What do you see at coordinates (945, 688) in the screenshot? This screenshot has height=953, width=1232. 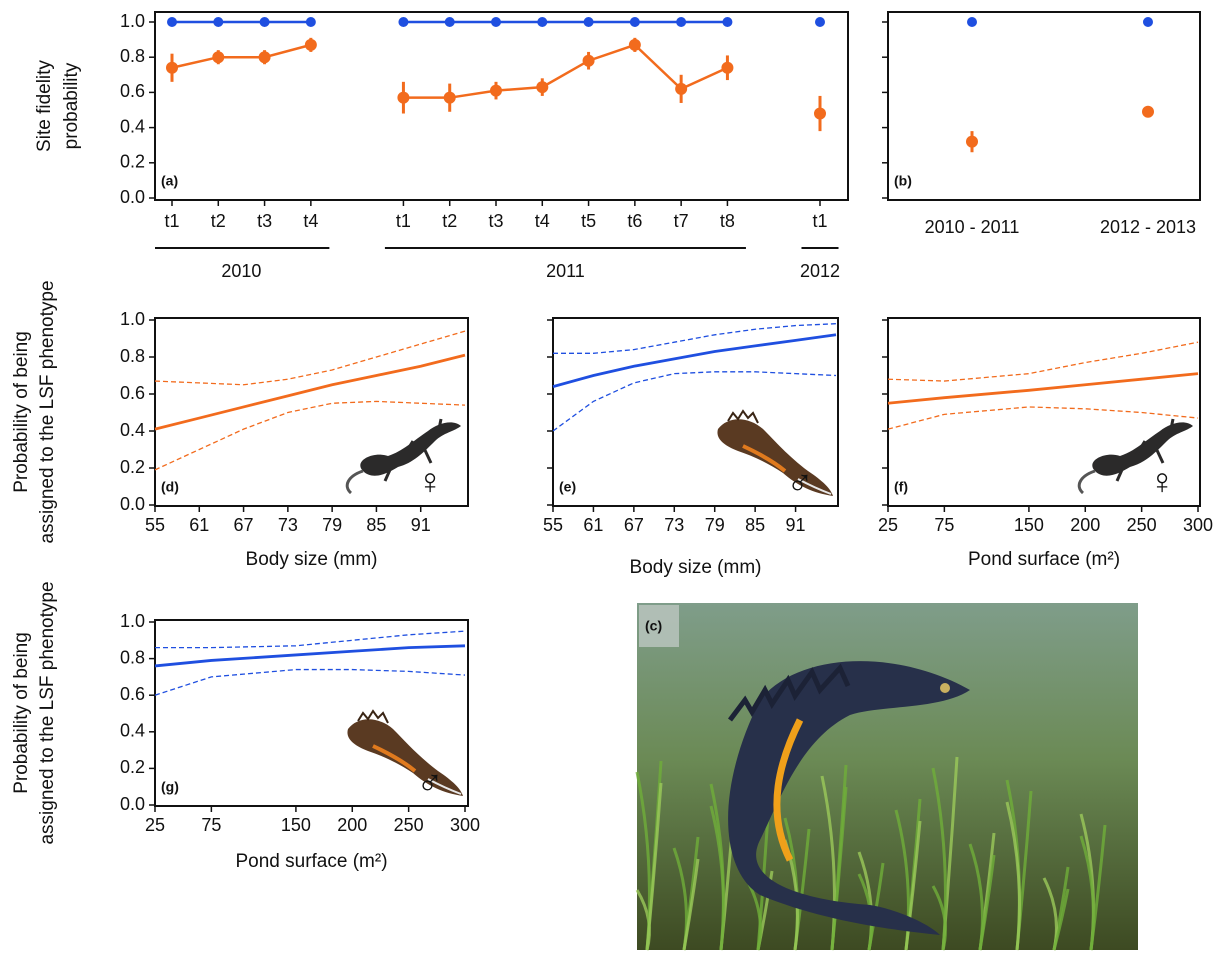 I see `photo-newt-eye` at bounding box center [945, 688].